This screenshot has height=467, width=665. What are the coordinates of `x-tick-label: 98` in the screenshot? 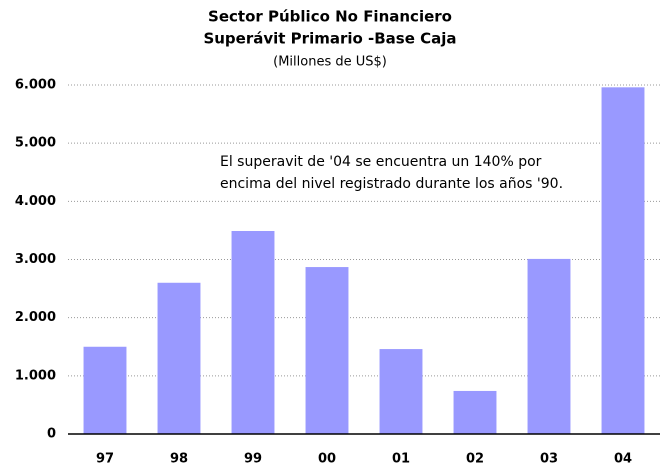 It's located at (179, 459).